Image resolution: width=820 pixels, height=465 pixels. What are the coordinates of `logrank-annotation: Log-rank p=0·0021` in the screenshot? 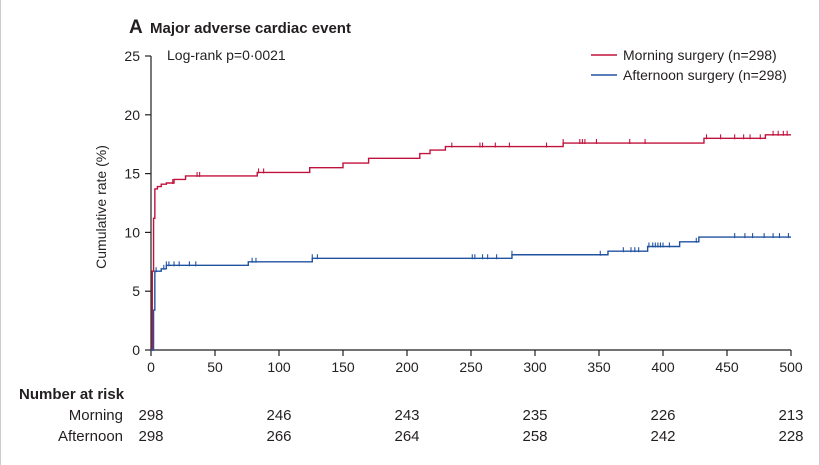 It's located at (226, 55).